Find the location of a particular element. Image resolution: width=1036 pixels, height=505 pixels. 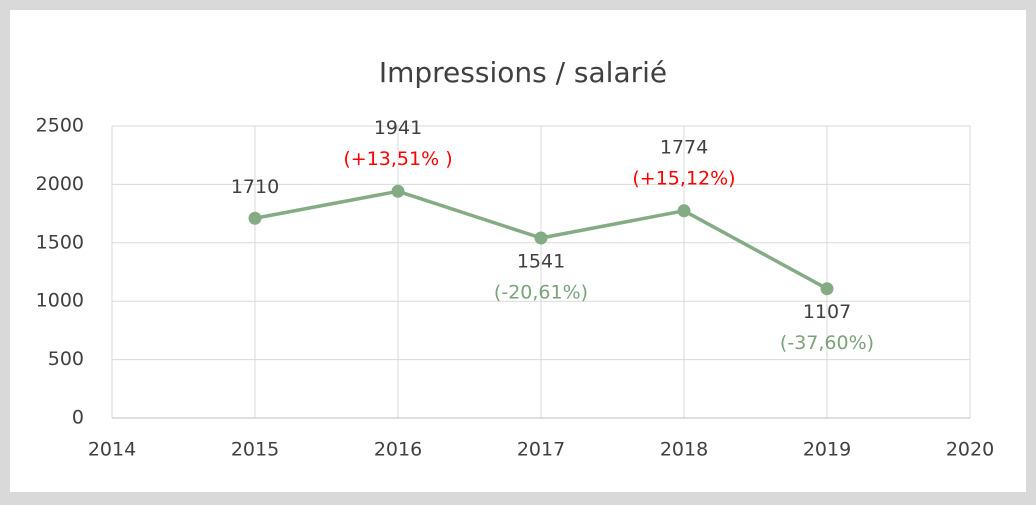

x-tick-label: 2020 is located at coordinates (970, 450).